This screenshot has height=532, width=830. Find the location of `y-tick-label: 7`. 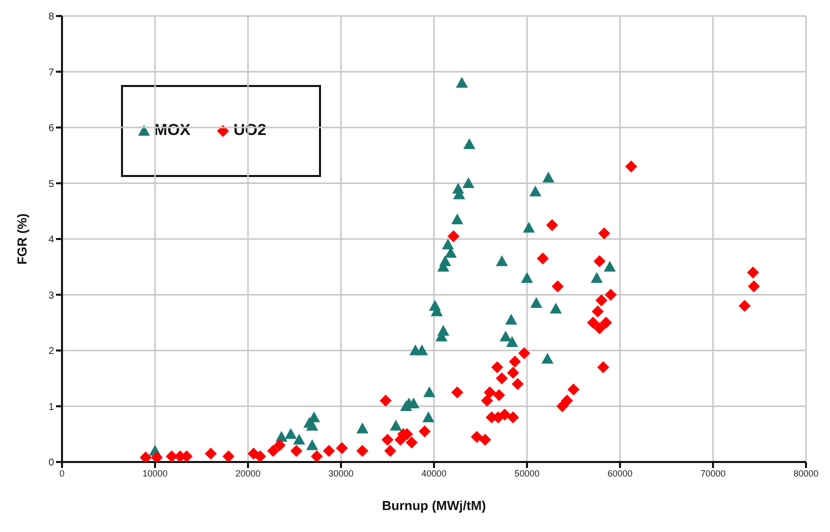

y-tick-label: 7 is located at coordinates (51, 72).